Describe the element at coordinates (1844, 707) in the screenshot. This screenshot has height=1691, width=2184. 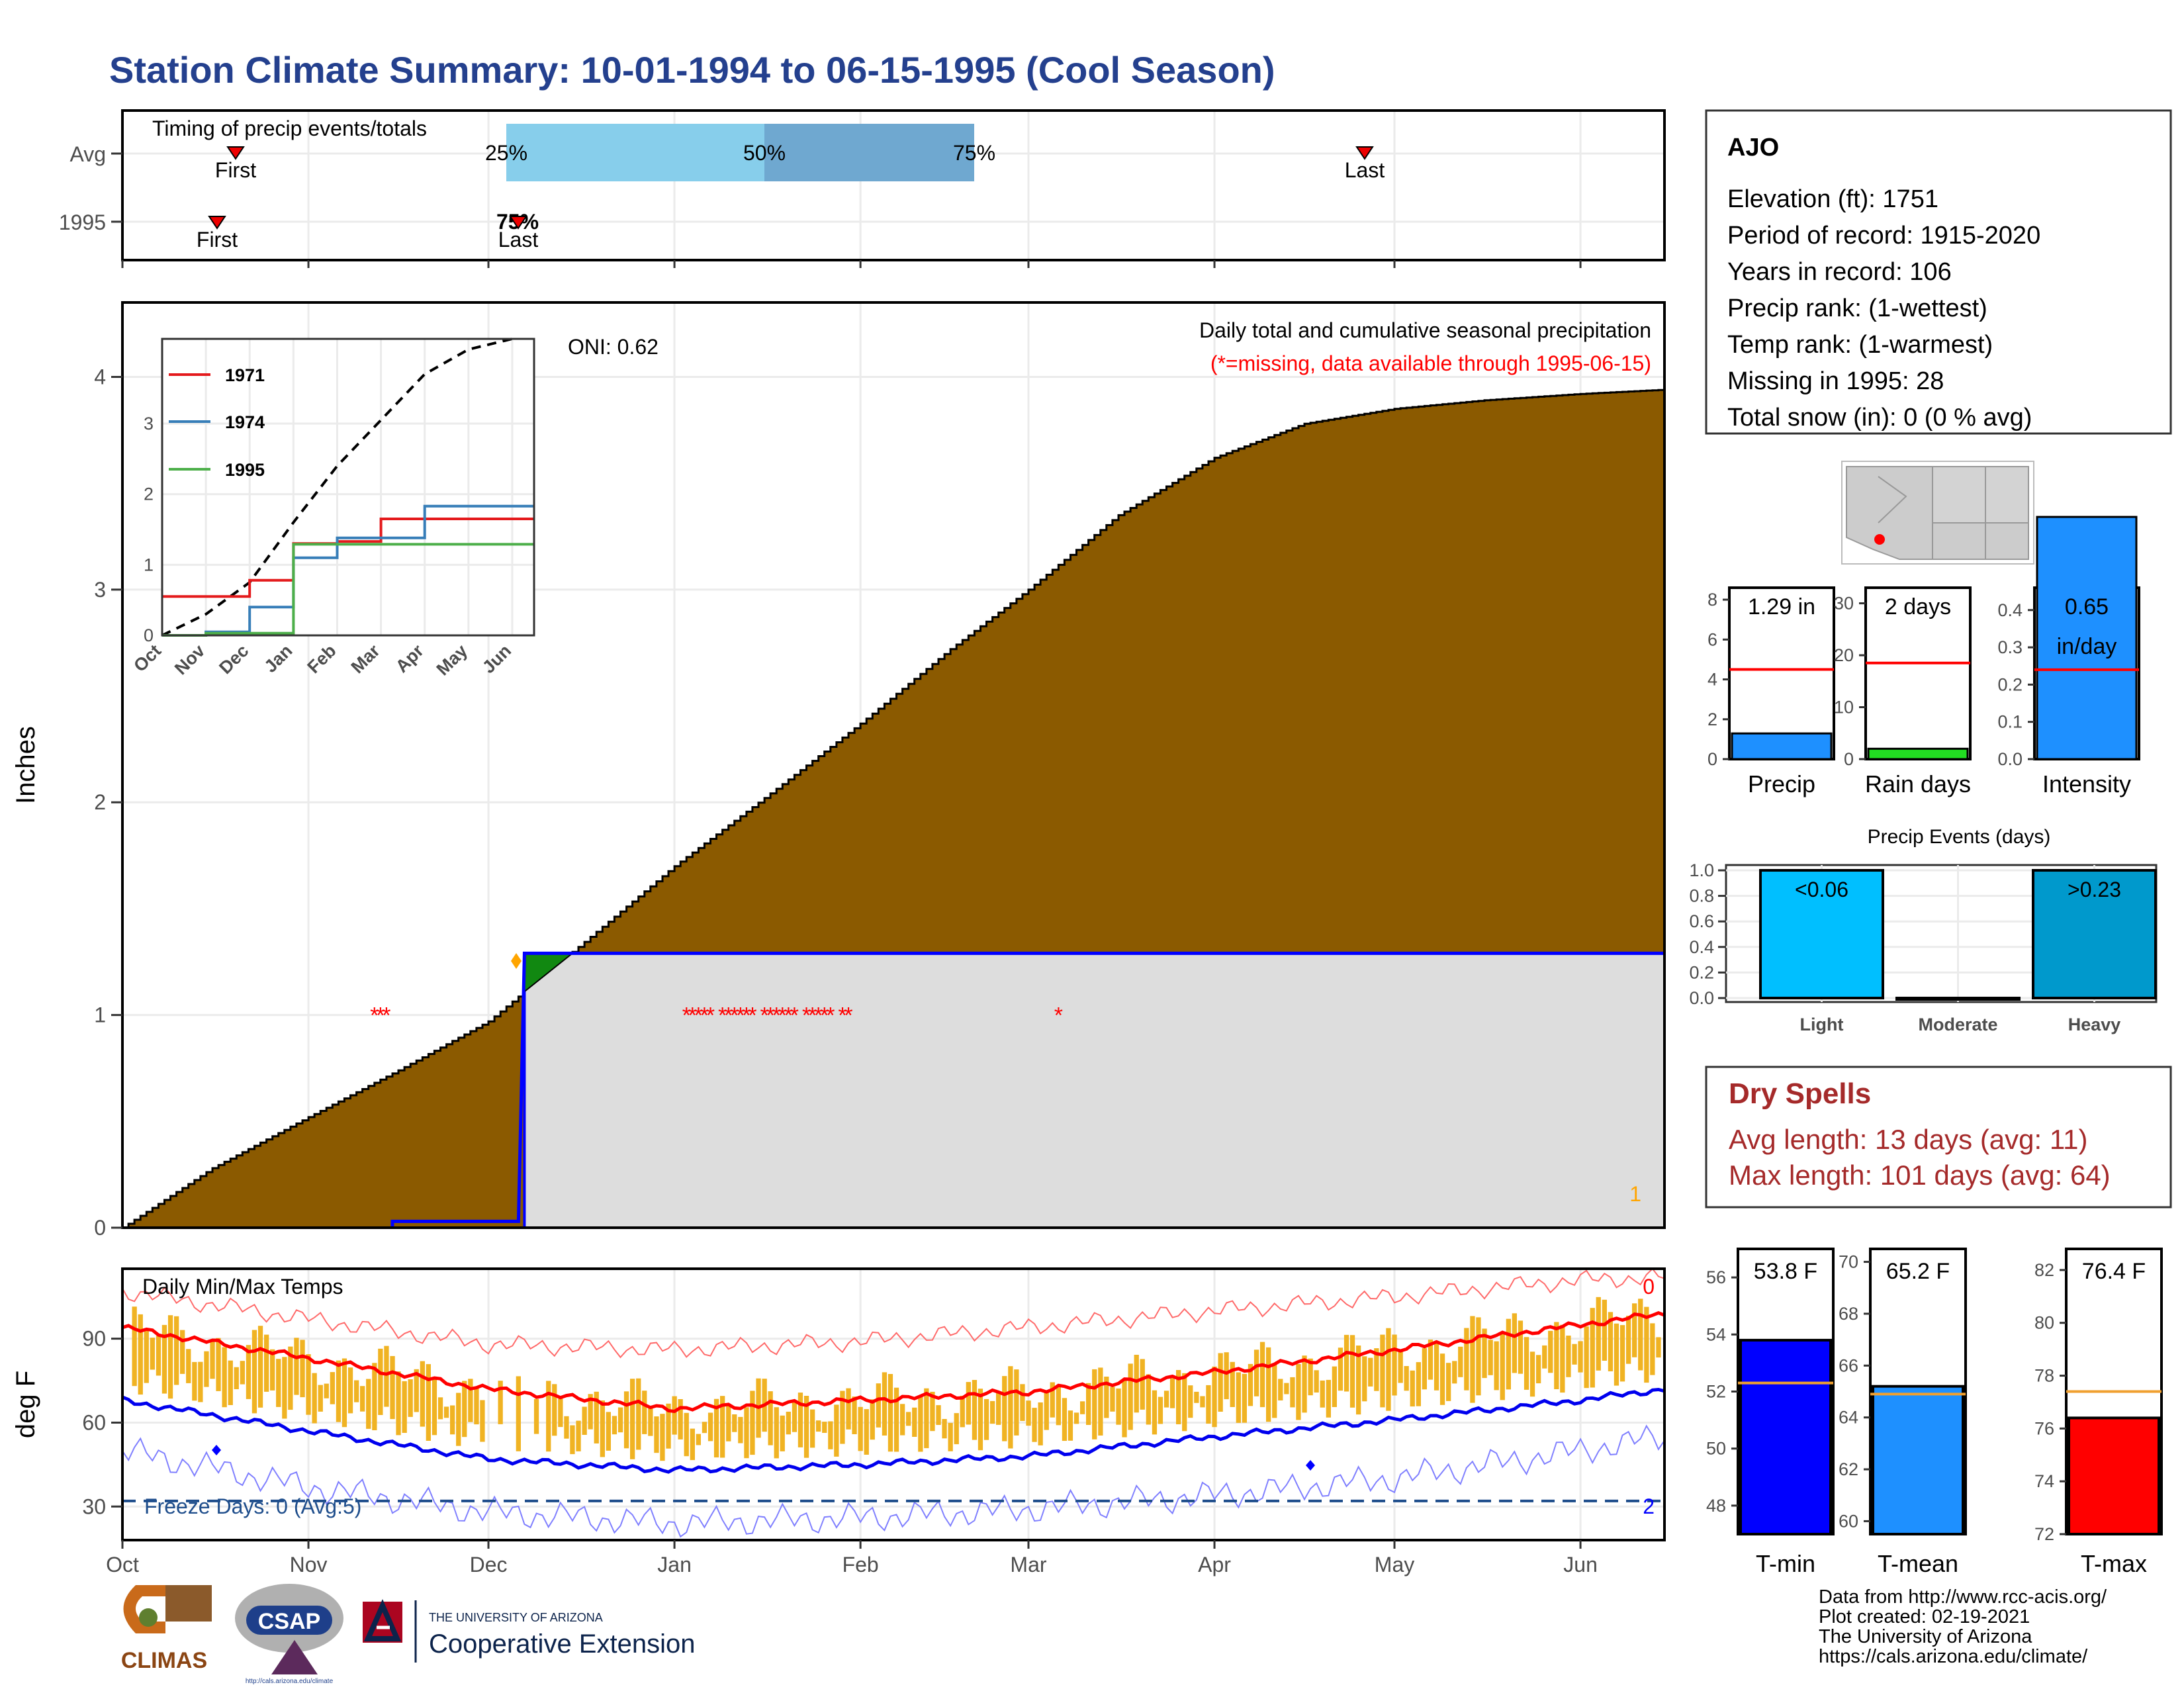
I see `minibar-tick-label-1-1: 10` at that location.